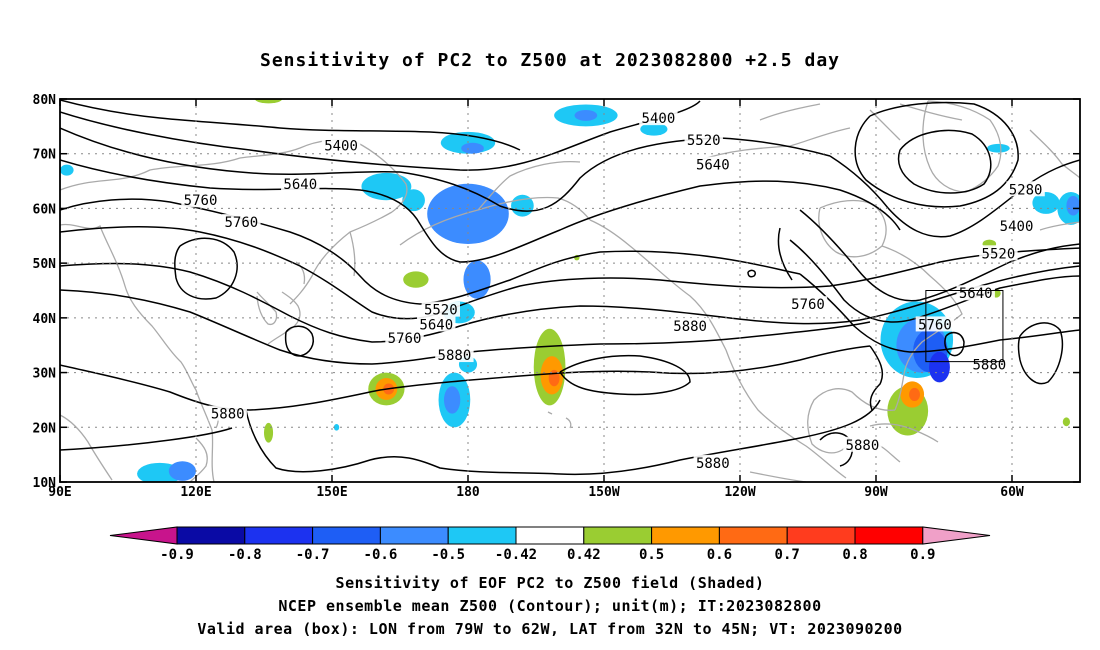 The width and height of the screenshot is (1100, 650). What do you see at coordinates (876, 492) in the screenshot?
I see `lon-tick-label: 90W` at bounding box center [876, 492].